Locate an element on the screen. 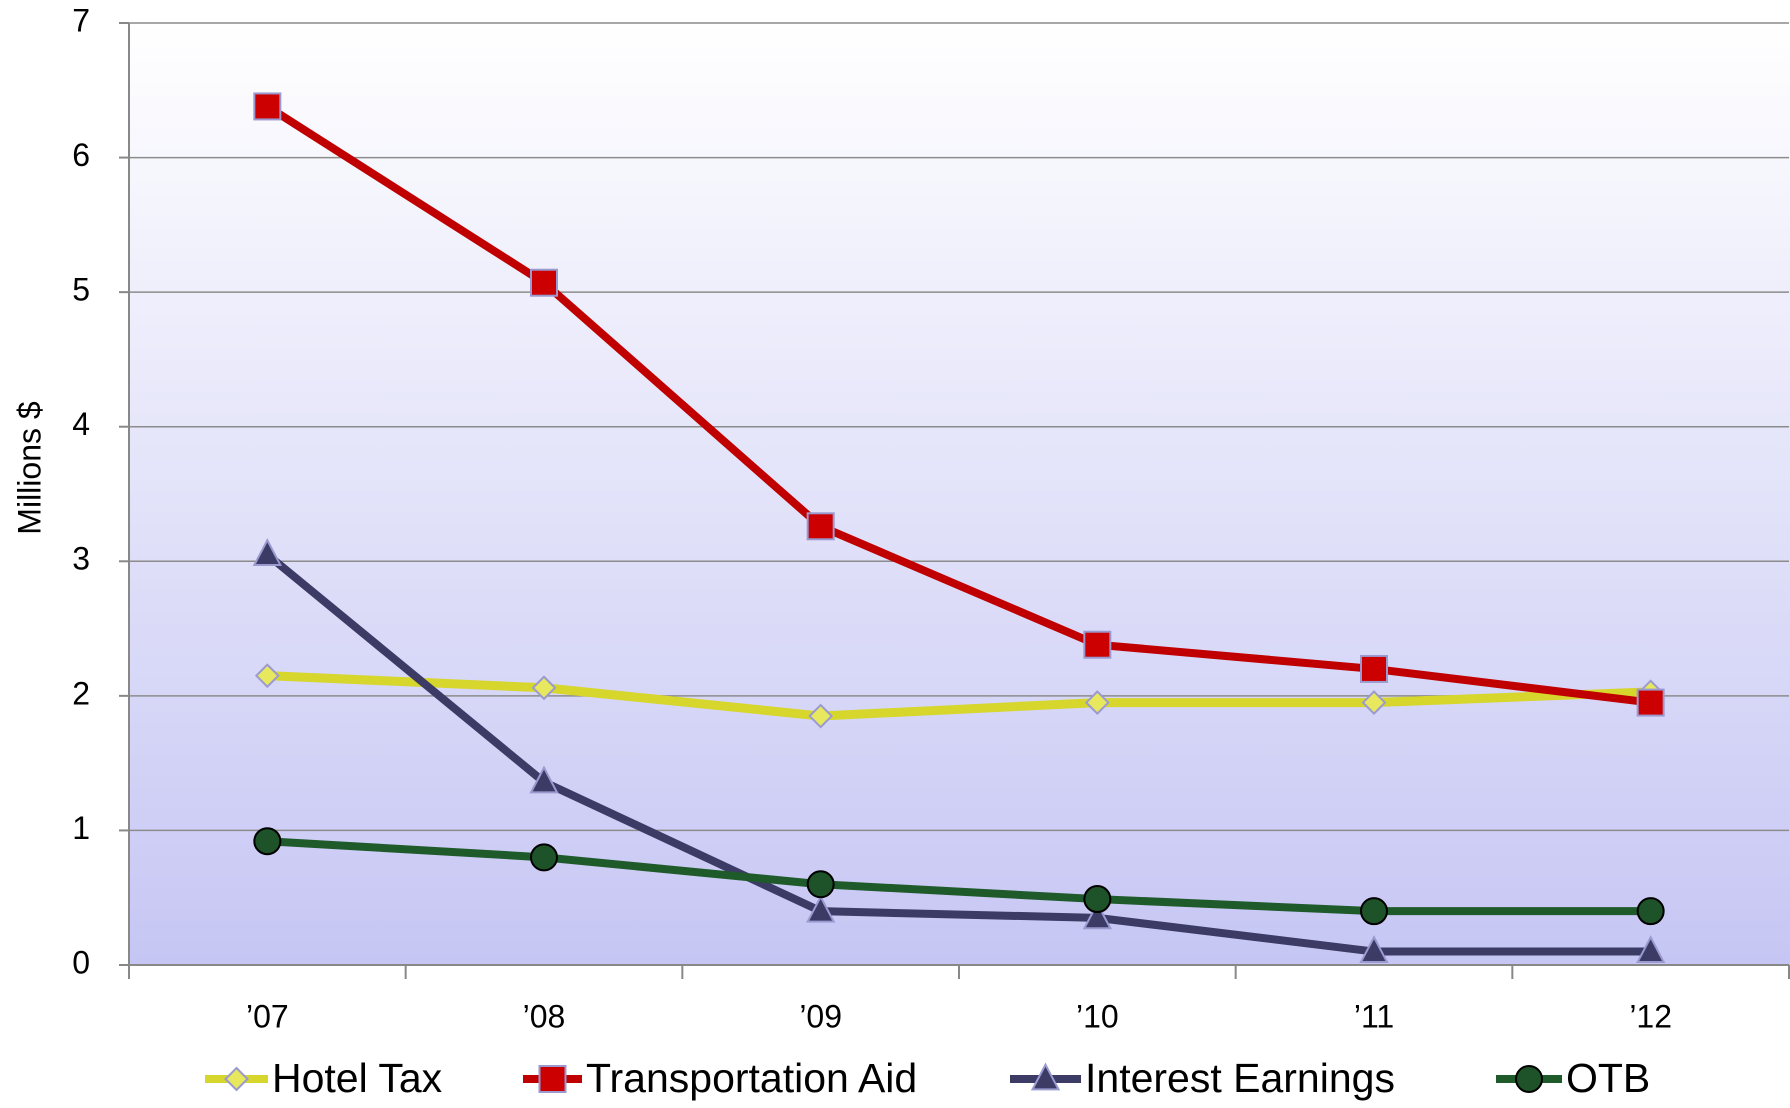 This screenshot has width=1790, height=1108. legend-label: Transportation Aid is located at coordinates (751, 1078).